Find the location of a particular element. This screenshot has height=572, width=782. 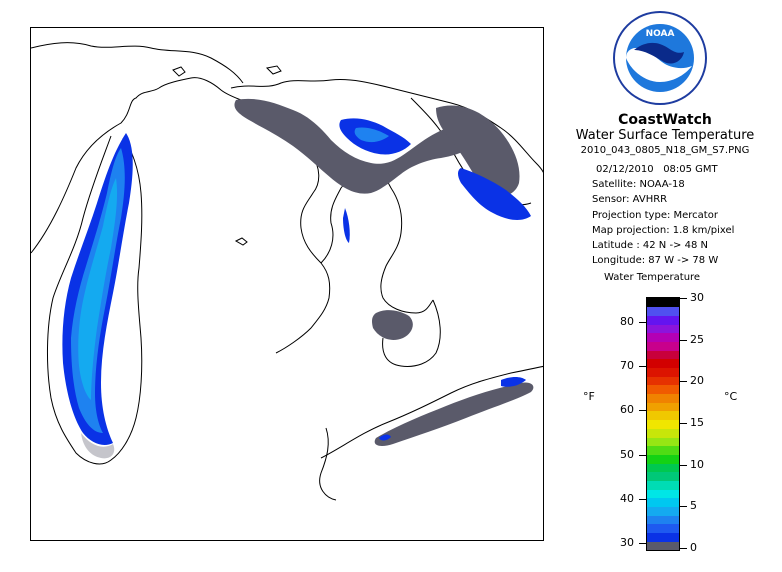

datetime-row: 02/12/2010 08:05 GMT is located at coordinates (663, 169).